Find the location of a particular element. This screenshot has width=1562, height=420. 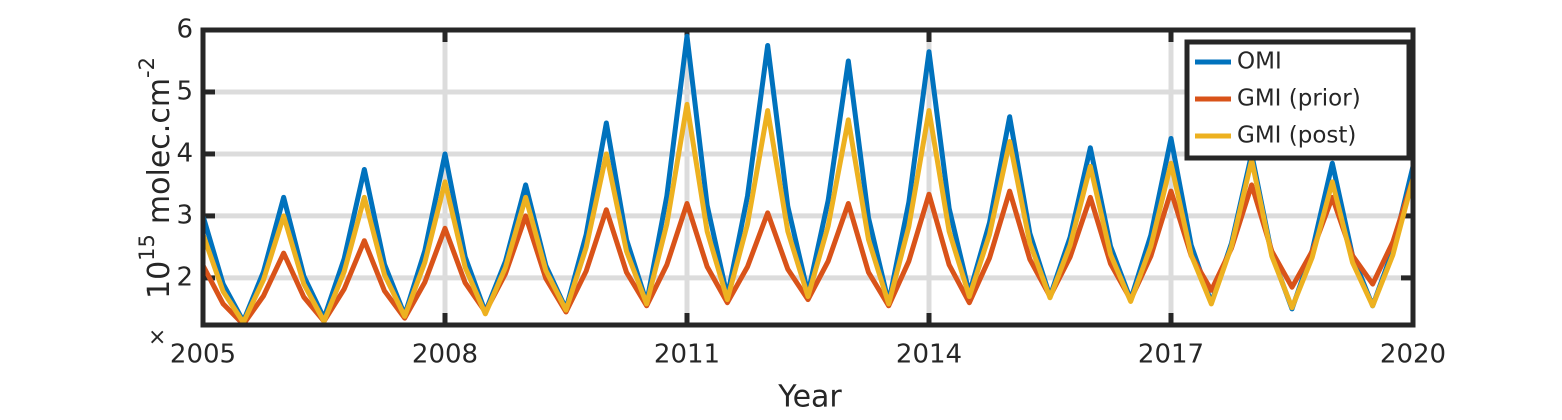

legend-label: GMI (post) is located at coordinates (1296, 136).